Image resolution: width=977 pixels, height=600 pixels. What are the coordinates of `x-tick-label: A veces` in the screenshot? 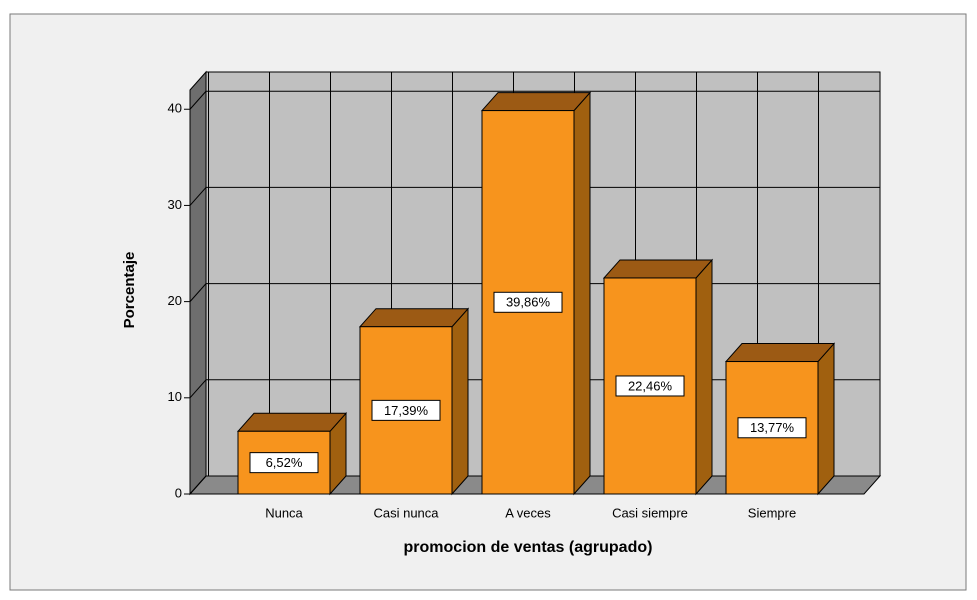 It's located at (528, 512).